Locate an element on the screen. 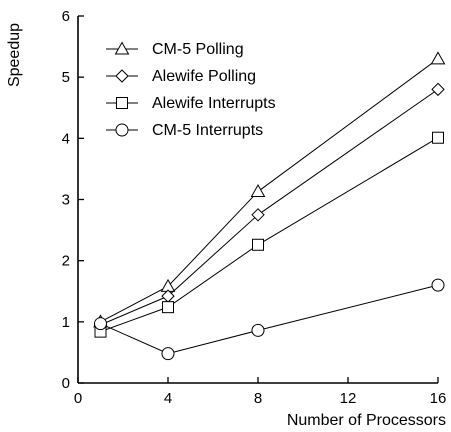  legend-entry: CM-5 Polling is located at coordinates (175, 49).